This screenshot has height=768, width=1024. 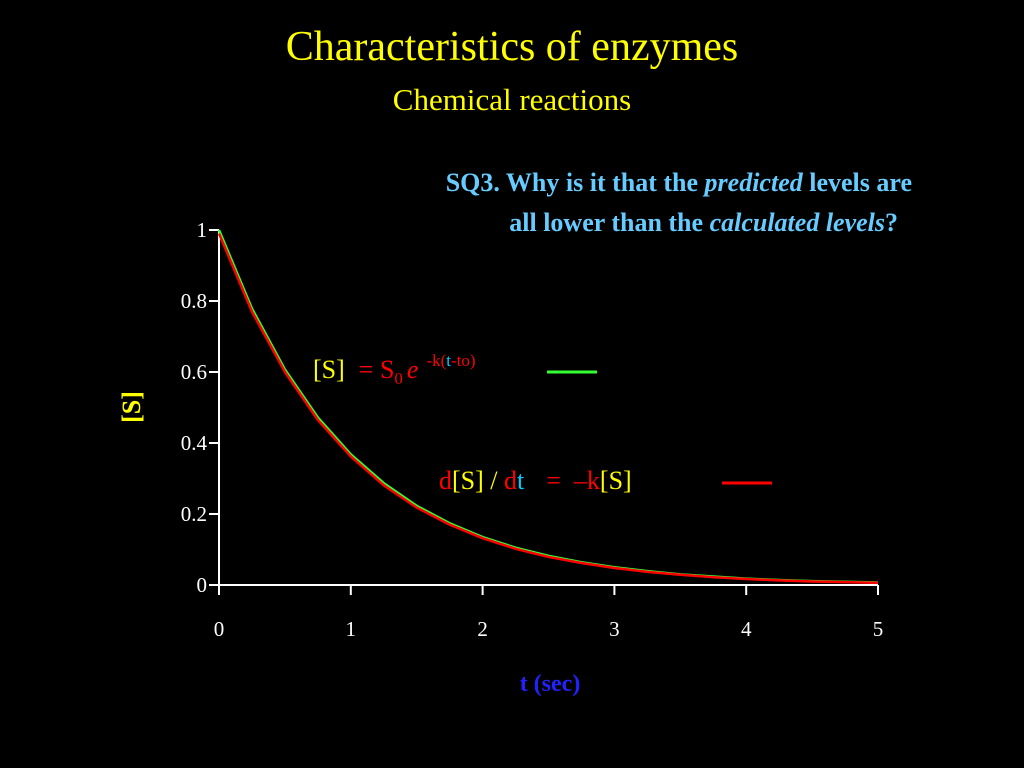 I want to click on eq-part: = S, so click(x=377, y=369).